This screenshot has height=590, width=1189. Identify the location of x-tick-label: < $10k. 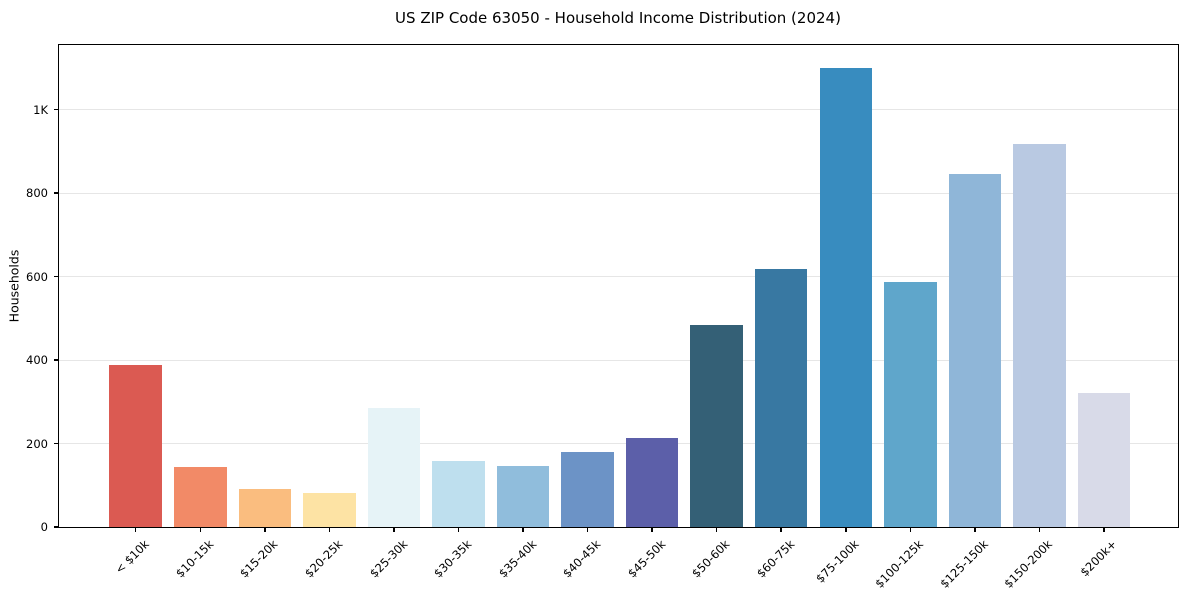
(132, 557).